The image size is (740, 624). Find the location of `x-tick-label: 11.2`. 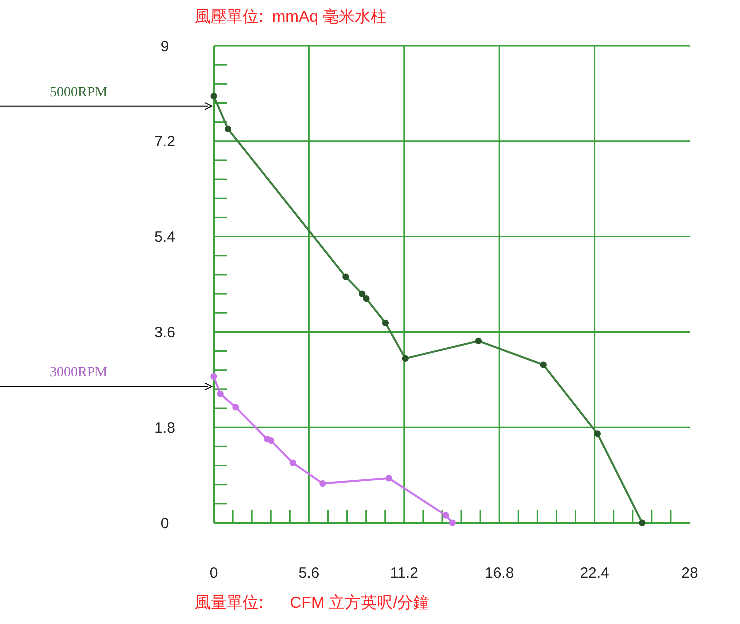

x-tick-label: 11.2 is located at coordinates (404, 573).